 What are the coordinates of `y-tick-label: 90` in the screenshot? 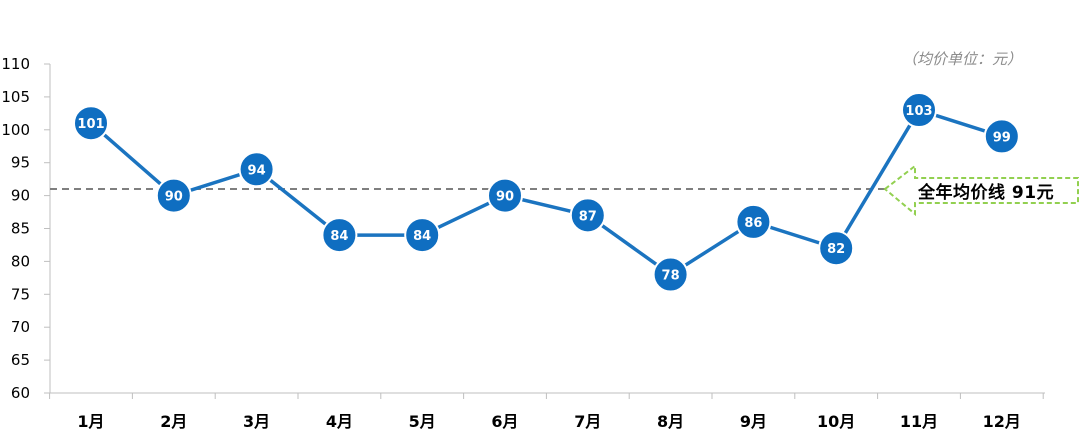 It's located at (20, 196).